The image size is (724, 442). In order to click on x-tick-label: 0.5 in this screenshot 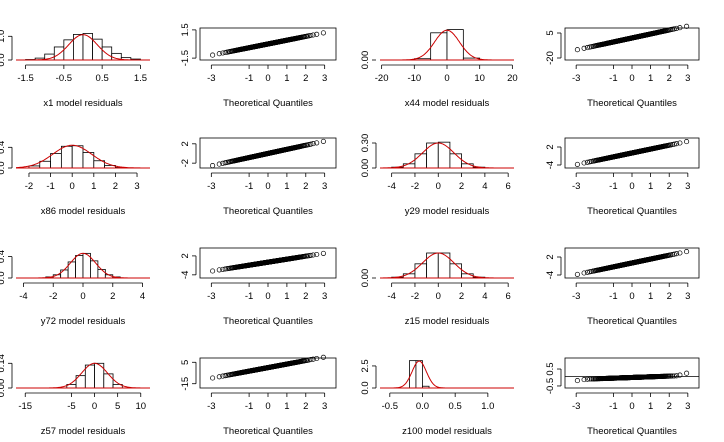, I will do `click(455, 406)`.